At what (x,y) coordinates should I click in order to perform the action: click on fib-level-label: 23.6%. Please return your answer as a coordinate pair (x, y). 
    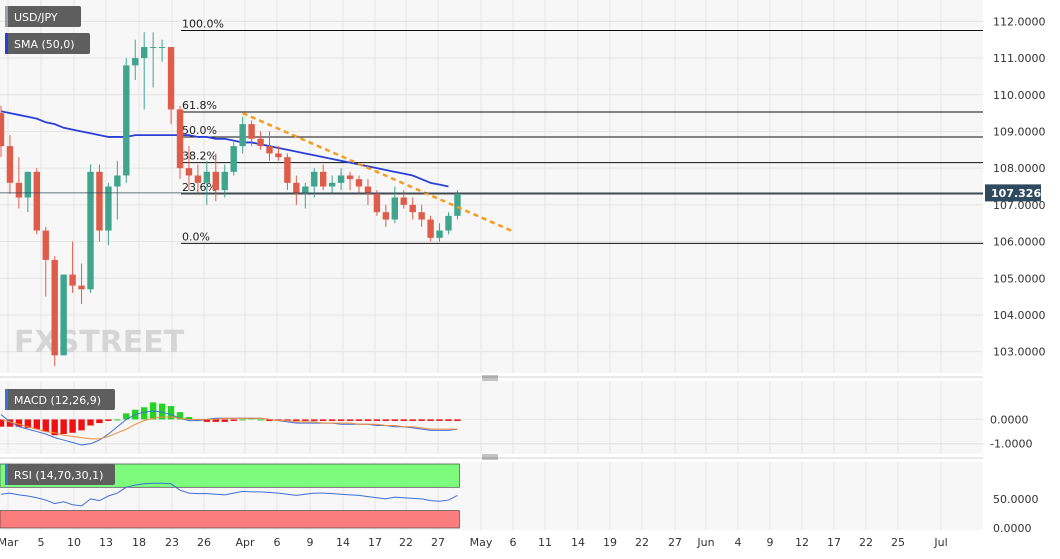
    Looking at the image, I should click on (199, 187).